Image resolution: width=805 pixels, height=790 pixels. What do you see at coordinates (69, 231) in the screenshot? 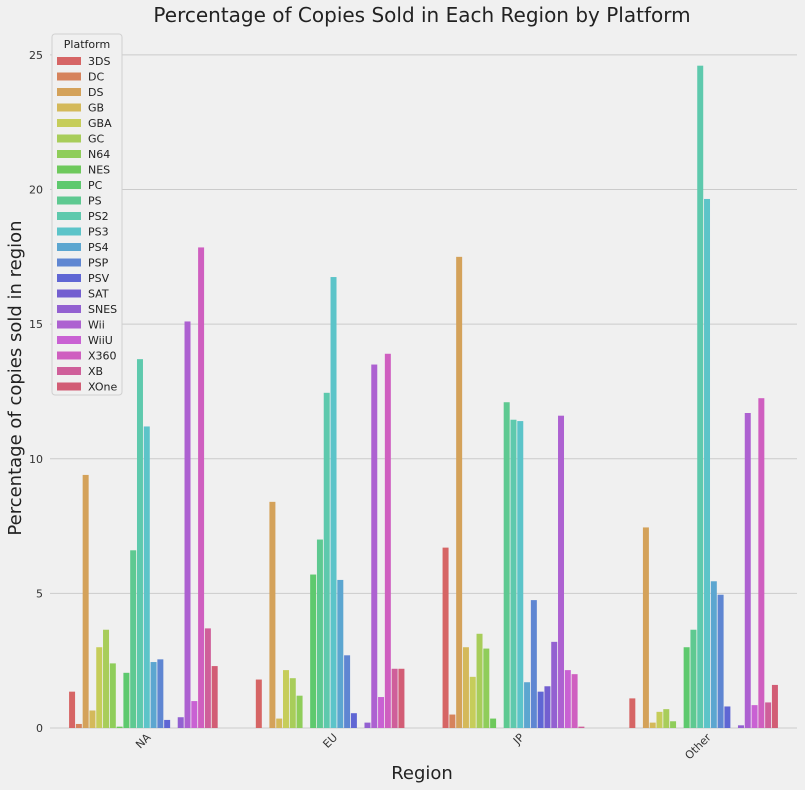
I see `legend-swatch-ps3` at bounding box center [69, 231].